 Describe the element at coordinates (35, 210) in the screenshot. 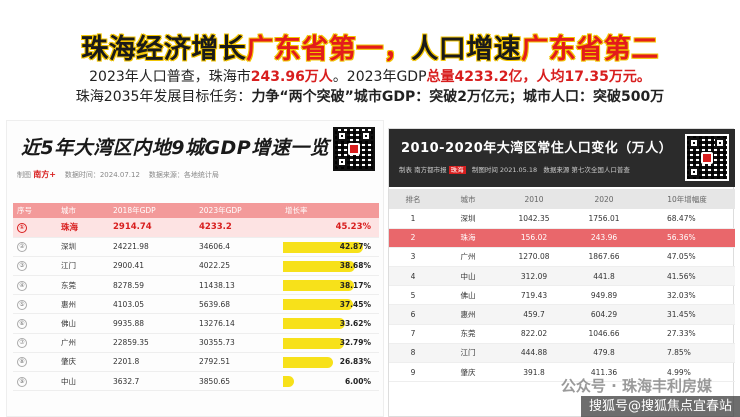

I see `gdp-col-rank: 序号` at that location.